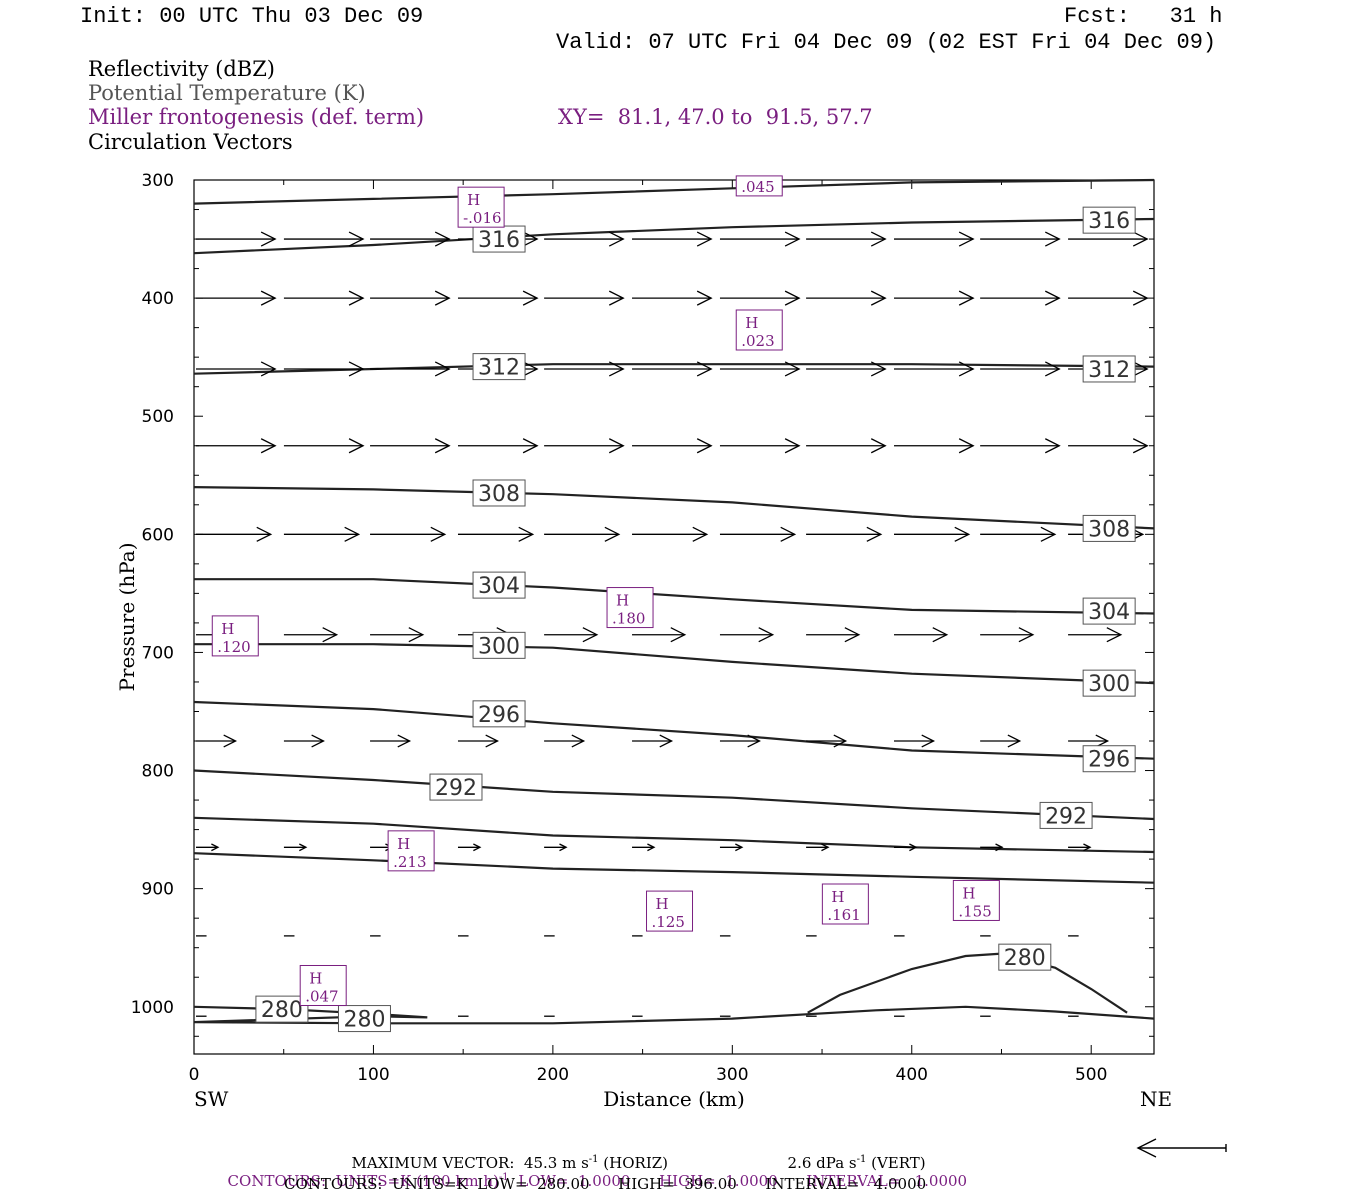 This screenshot has height=1200, width=1350. I want to click on x-tick-label: 400, so click(912, 1075).